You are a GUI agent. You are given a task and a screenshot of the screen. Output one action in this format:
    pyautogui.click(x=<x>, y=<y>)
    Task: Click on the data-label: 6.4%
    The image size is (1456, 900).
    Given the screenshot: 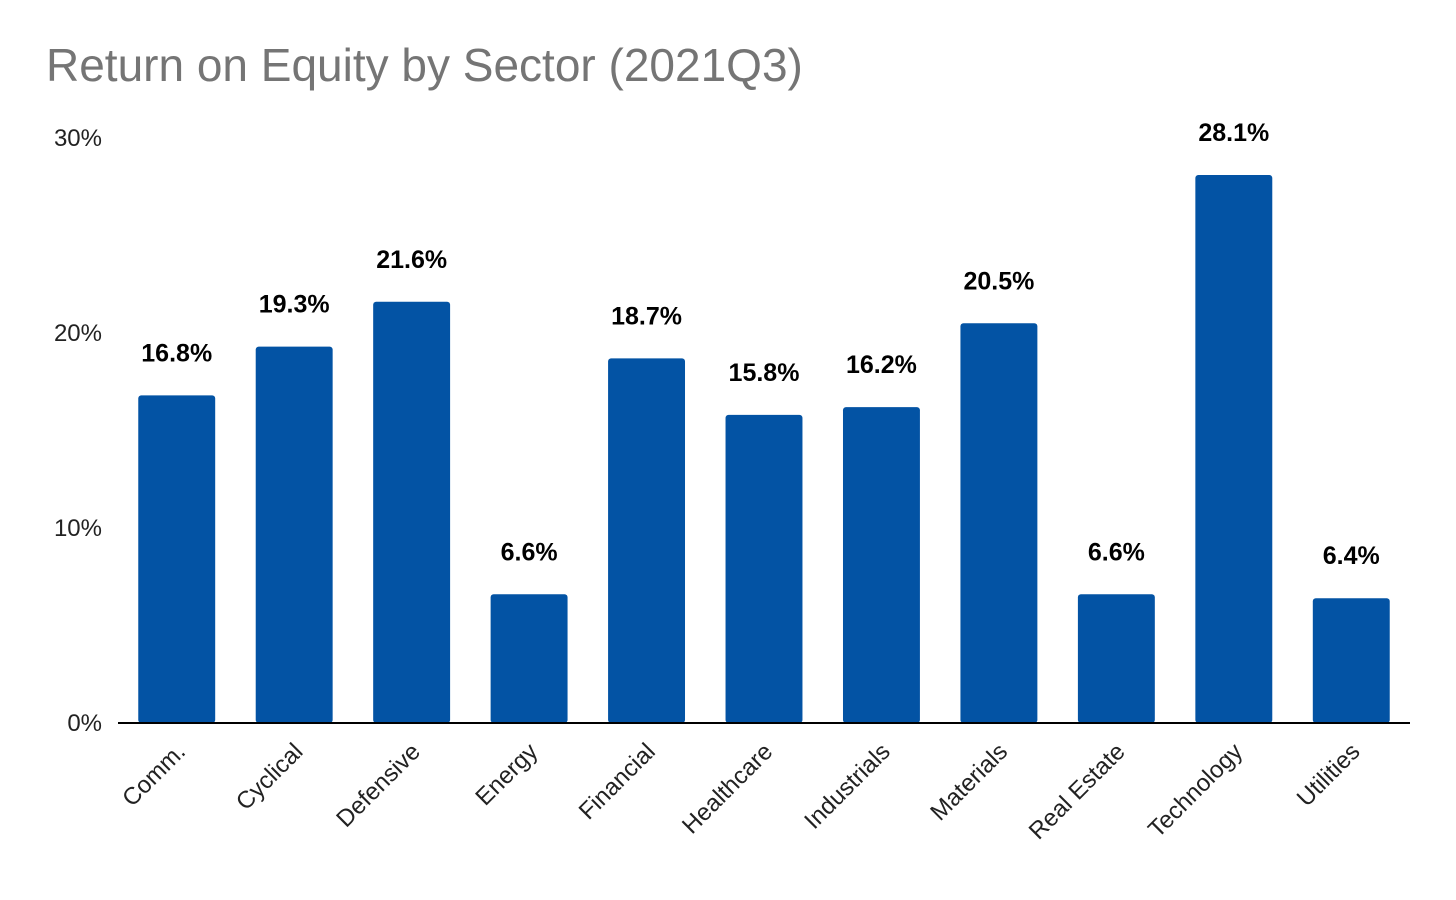 What is the action you would take?
    pyautogui.click(x=1351, y=556)
    